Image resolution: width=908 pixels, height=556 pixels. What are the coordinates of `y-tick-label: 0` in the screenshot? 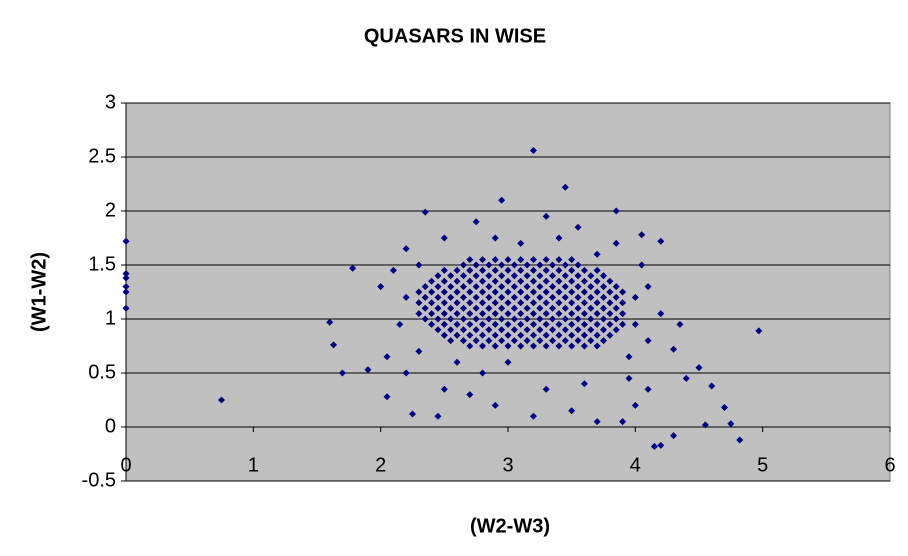 It's located at (110, 426).